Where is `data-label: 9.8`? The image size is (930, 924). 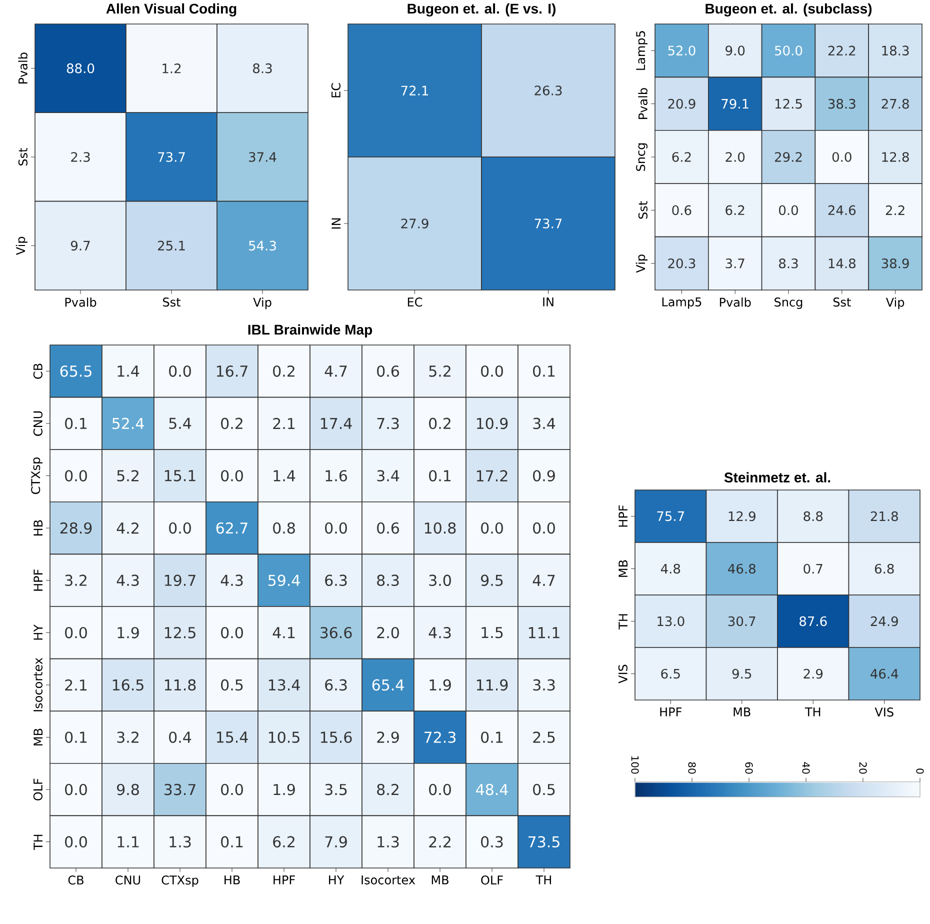 data-label: 9.8 is located at coordinates (128, 790).